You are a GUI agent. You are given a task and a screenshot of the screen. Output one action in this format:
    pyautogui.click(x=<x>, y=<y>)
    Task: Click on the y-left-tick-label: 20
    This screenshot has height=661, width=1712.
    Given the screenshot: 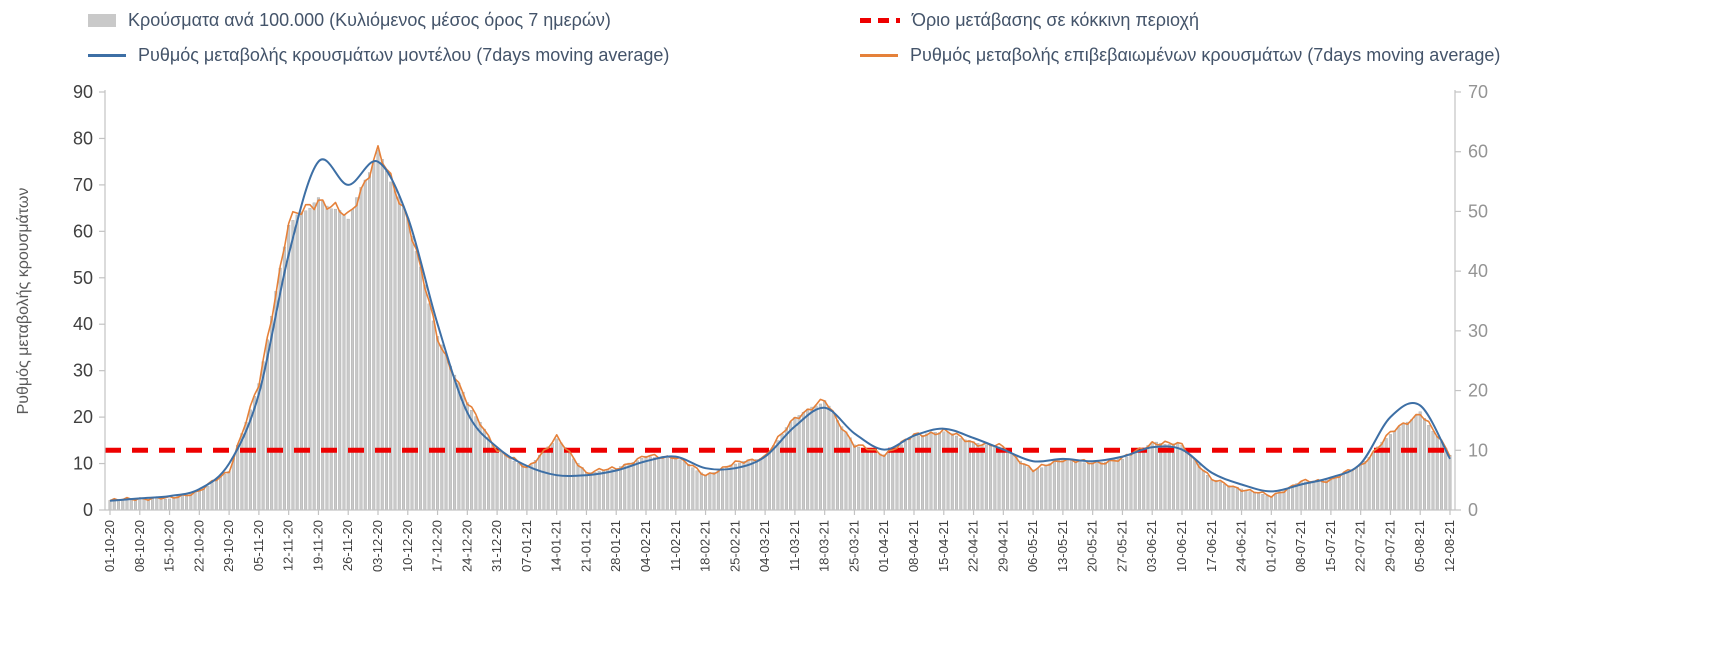 What is the action you would take?
    pyautogui.click(x=83, y=417)
    